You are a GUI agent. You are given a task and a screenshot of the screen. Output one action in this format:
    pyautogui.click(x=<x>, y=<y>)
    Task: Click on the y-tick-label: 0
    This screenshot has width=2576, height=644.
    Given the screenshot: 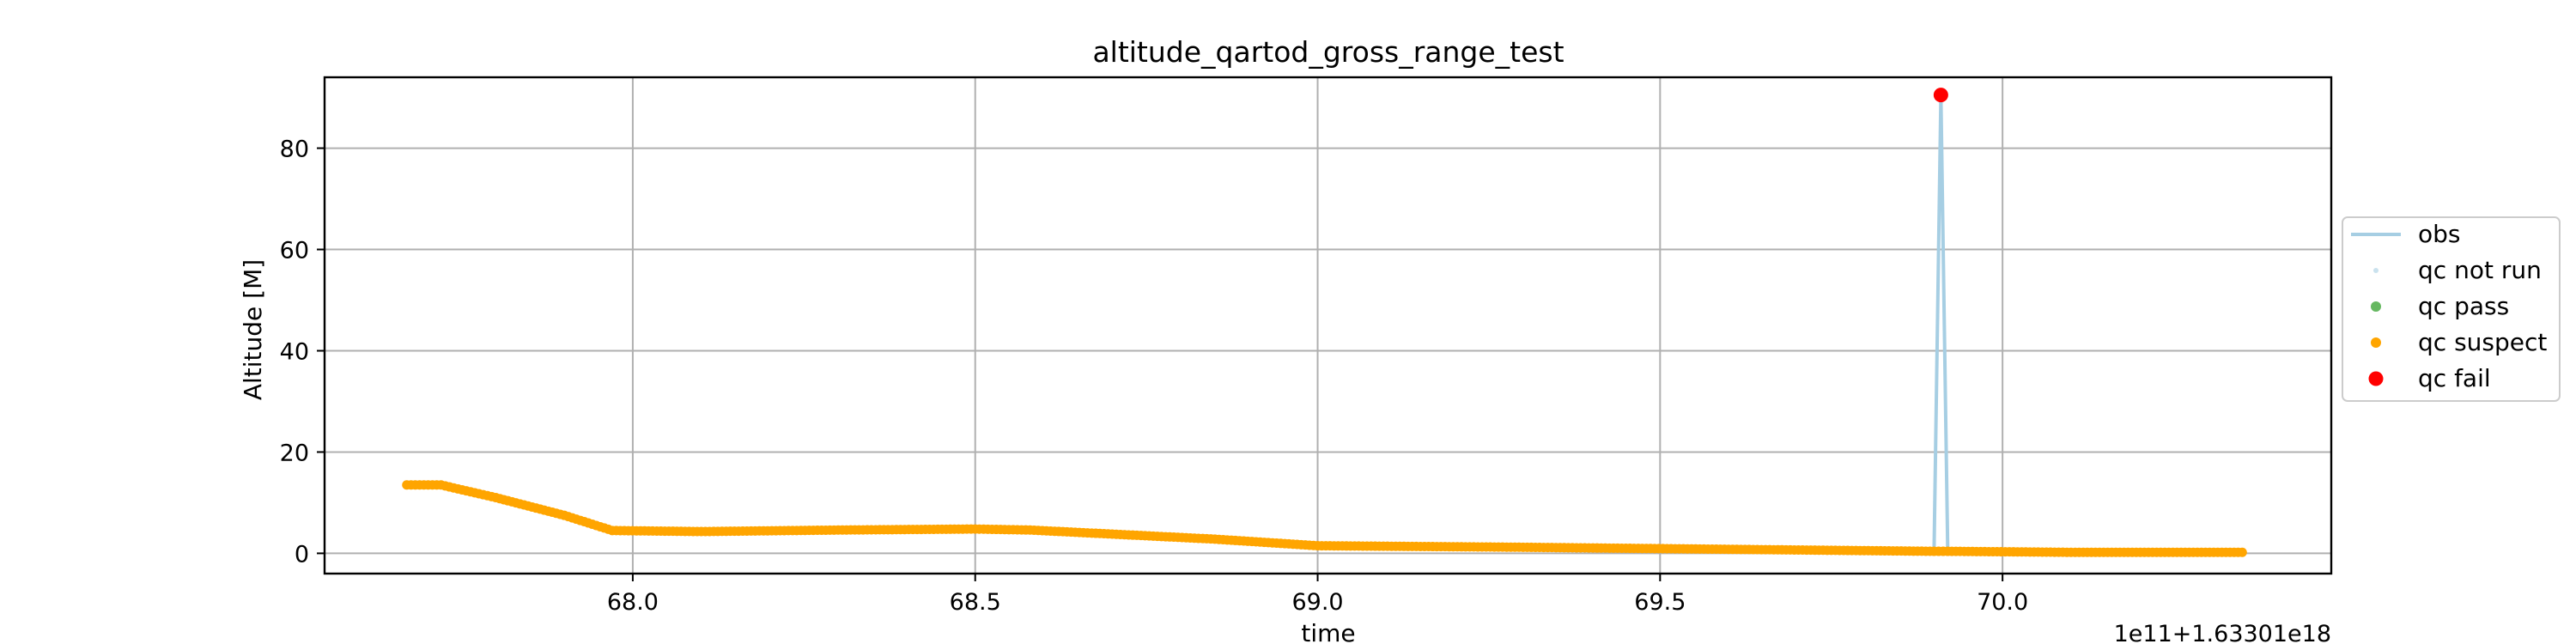 What is the action you would take?
    pyautogui.click(x=302, y=554)
    